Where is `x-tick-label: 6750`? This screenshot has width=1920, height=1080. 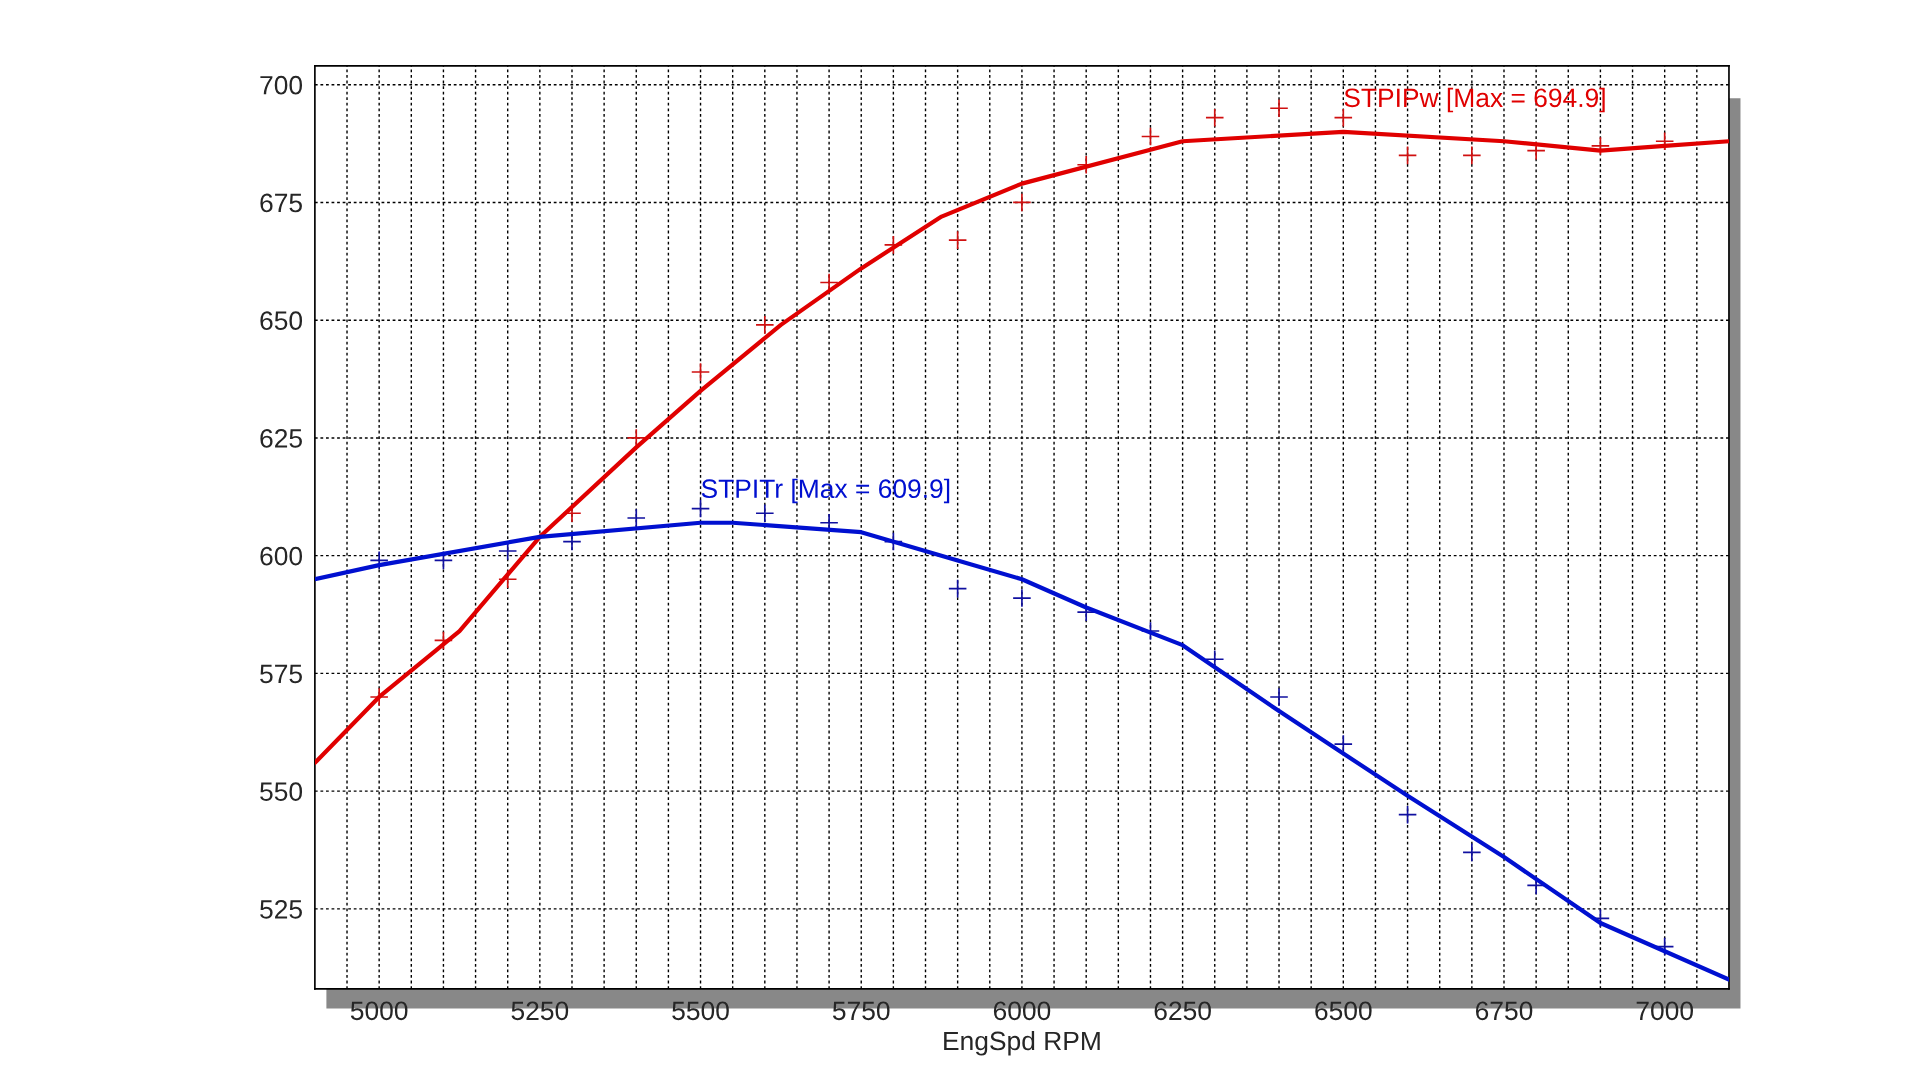
x-tick-label: 6750 is located at coordinates (1504, 1011).